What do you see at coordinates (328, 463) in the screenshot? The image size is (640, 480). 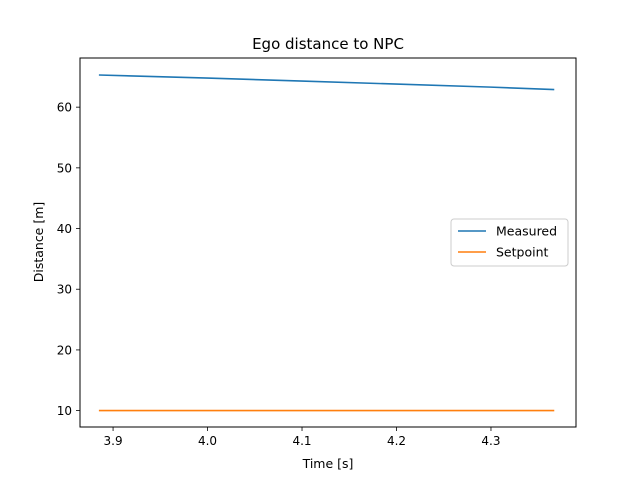 I see `x-axis-label: Time [s]` at bounding box center [328, 463].